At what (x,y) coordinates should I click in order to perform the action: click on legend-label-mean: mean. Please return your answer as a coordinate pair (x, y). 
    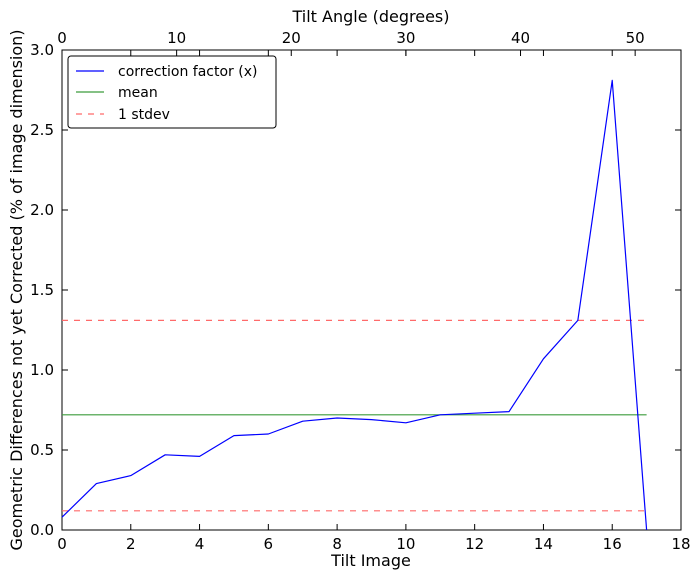
    Looking at the image, I should click on (138, 93).